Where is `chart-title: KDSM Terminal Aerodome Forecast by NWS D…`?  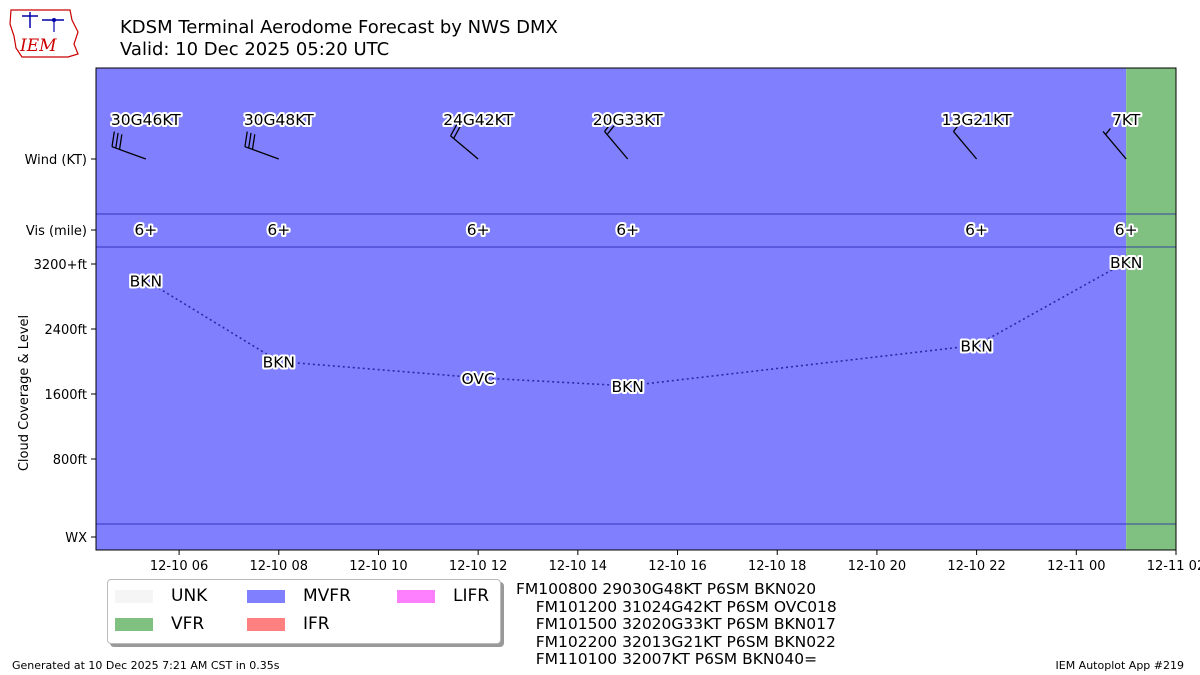
chart-title: KDSM Terminal Aerodome Forecast by NWS D… is located at coordinates (339, 39).